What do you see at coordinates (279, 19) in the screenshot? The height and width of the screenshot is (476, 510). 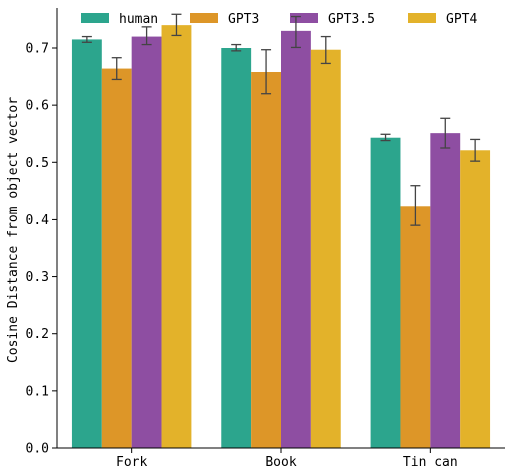 I see `legend: human GPT3 GPT3.5 GPT4` at bounding box center [279, 19].